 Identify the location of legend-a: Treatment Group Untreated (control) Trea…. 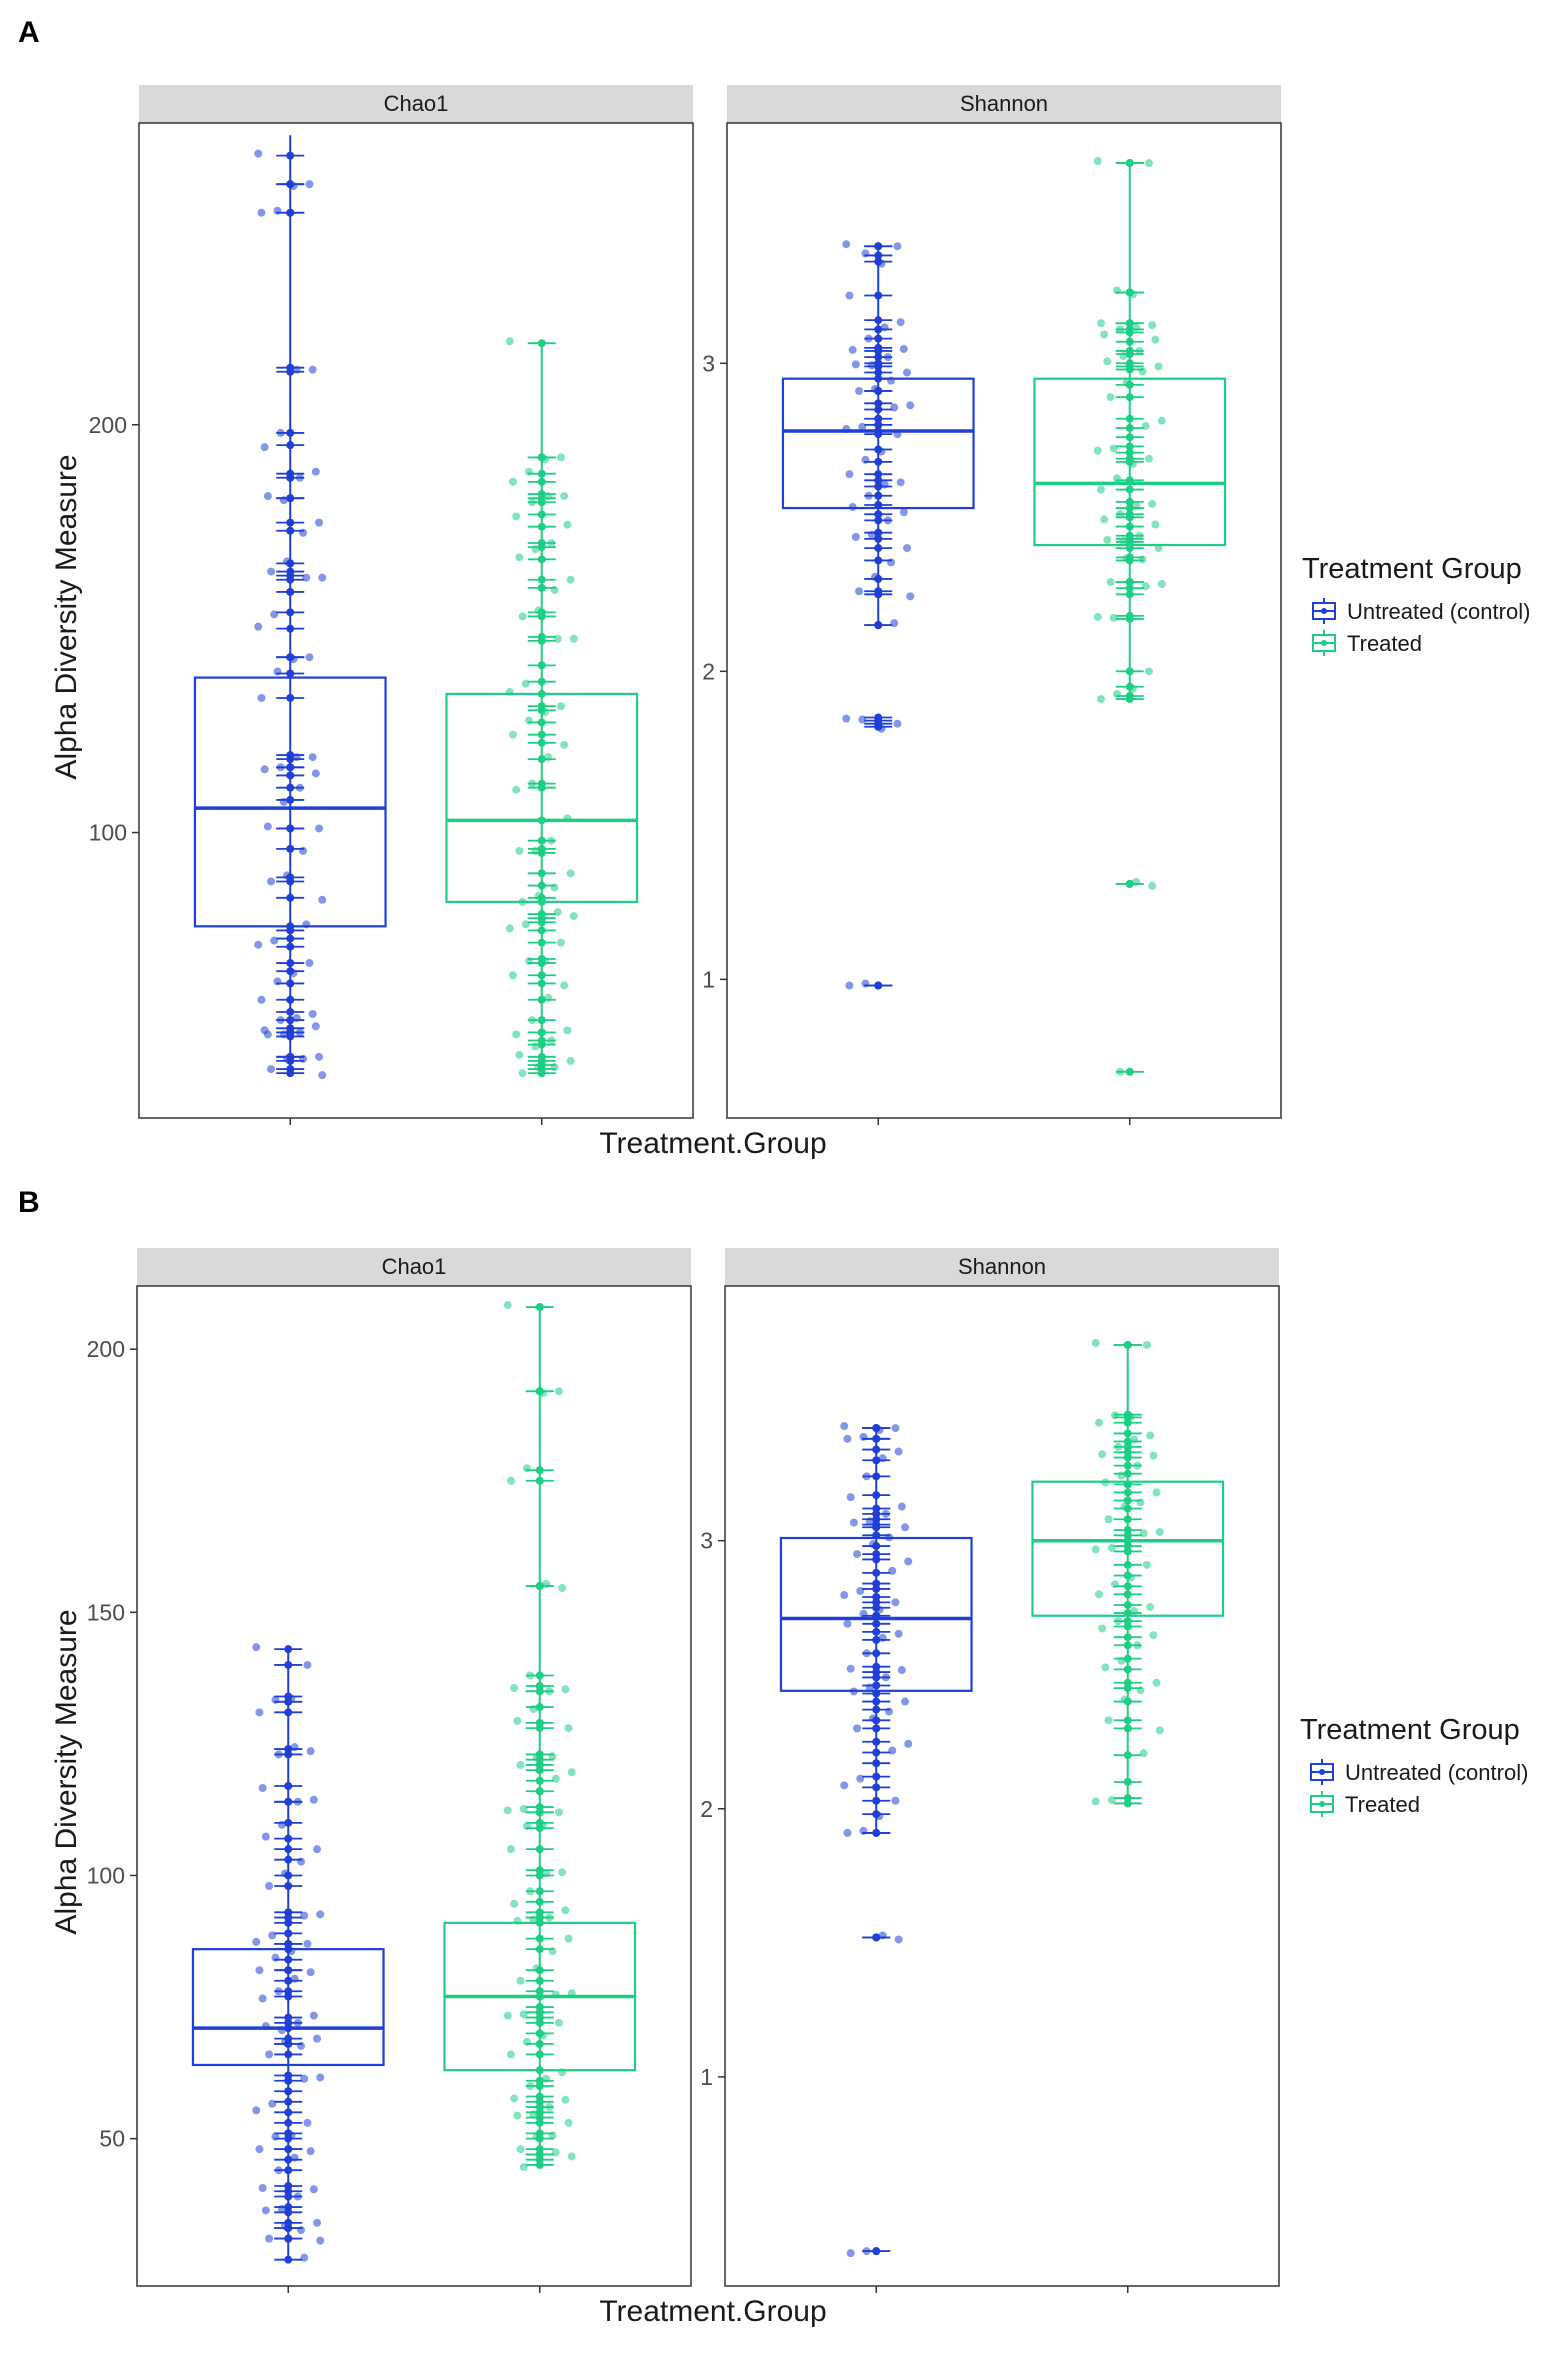
(1416, 604).